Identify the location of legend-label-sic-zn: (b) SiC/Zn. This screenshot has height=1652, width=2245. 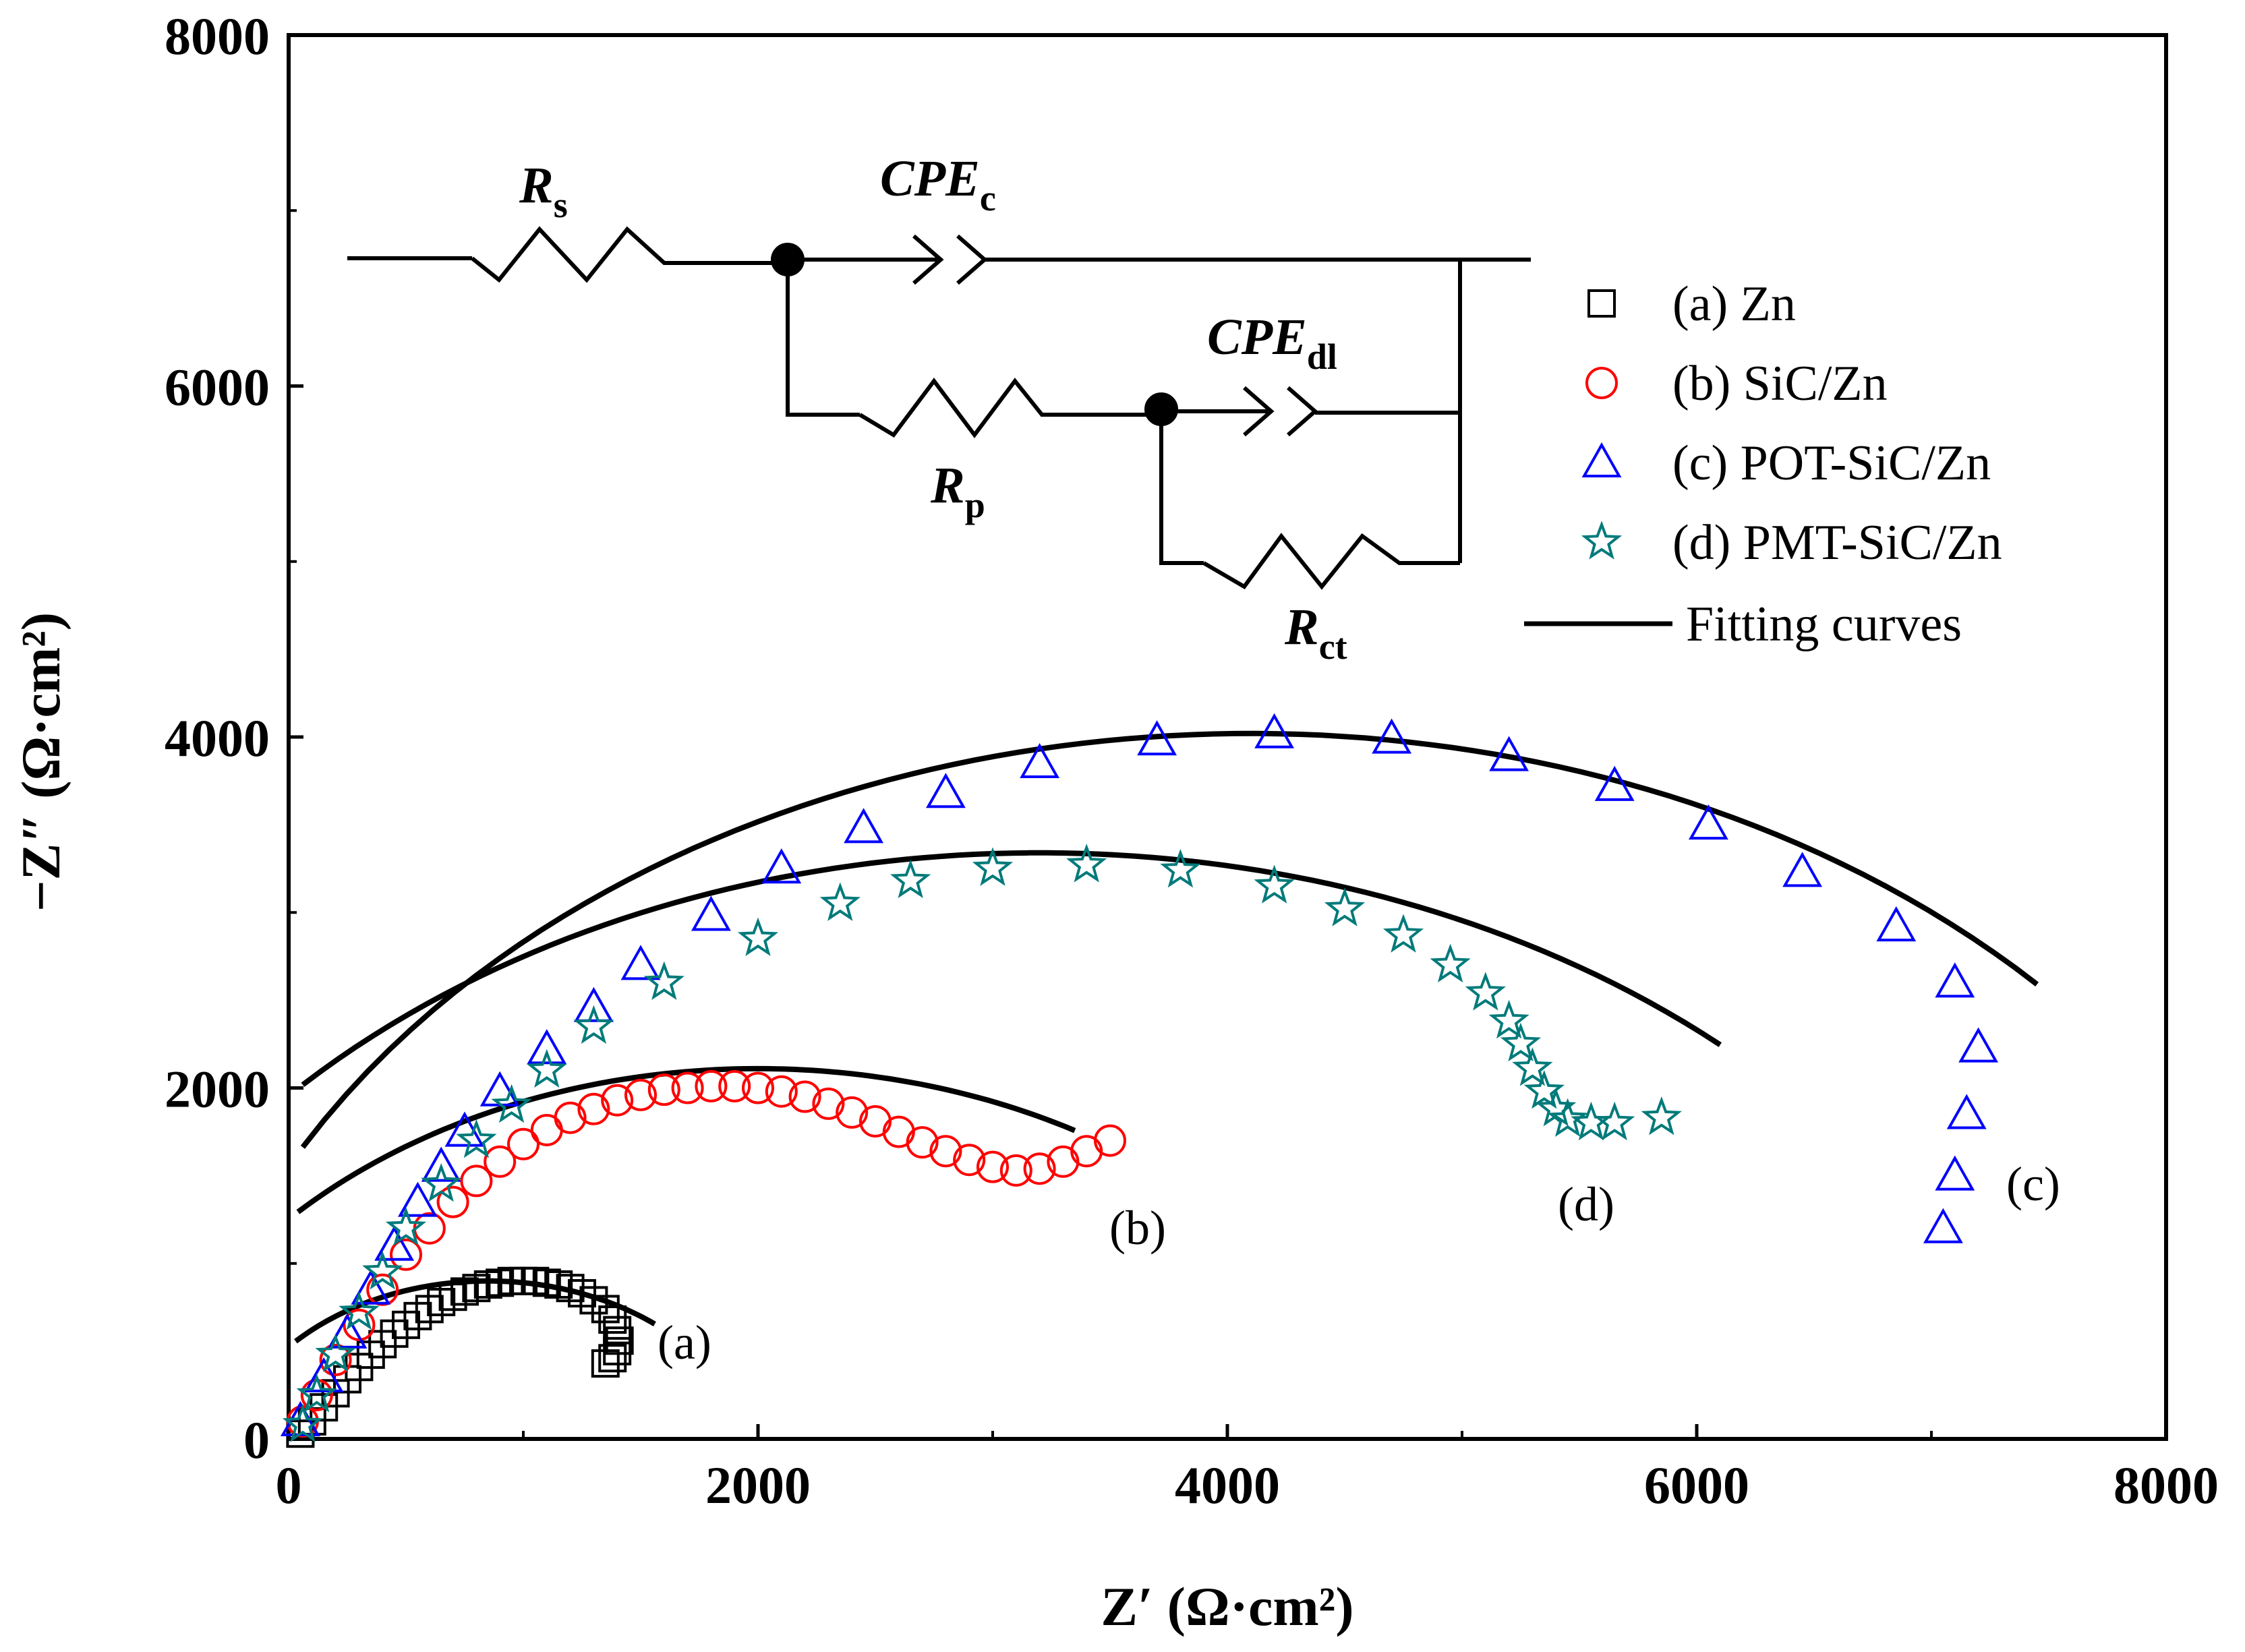
(1780, 383).